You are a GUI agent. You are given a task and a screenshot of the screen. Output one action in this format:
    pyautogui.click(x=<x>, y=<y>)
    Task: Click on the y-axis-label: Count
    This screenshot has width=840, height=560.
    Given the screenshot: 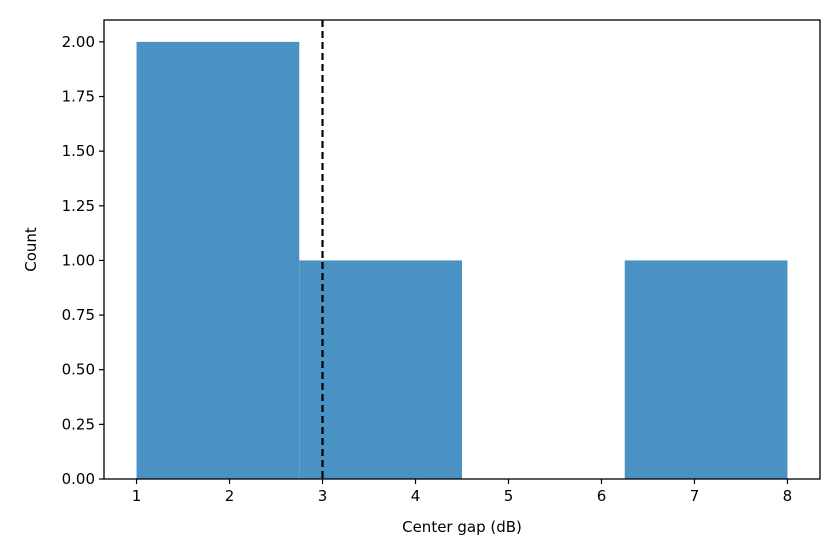 What is the action you would take?
    pyautogui.click(x=31, y=249)
    